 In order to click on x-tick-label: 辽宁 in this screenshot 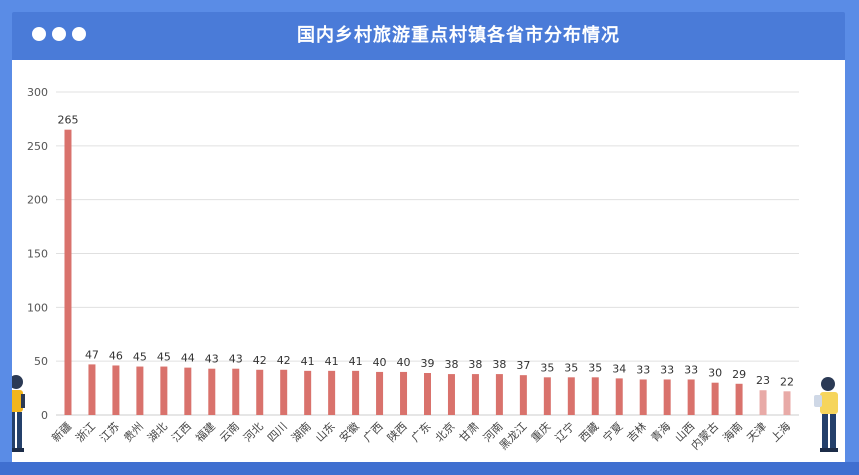, I will do `click(564, 431)`.